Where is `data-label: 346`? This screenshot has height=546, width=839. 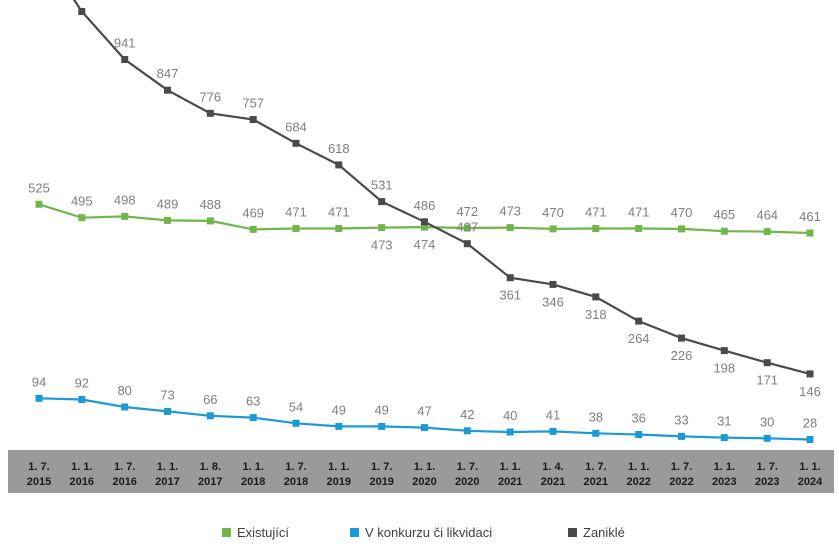 data-label: 346 is located at coordinates (553, 301).